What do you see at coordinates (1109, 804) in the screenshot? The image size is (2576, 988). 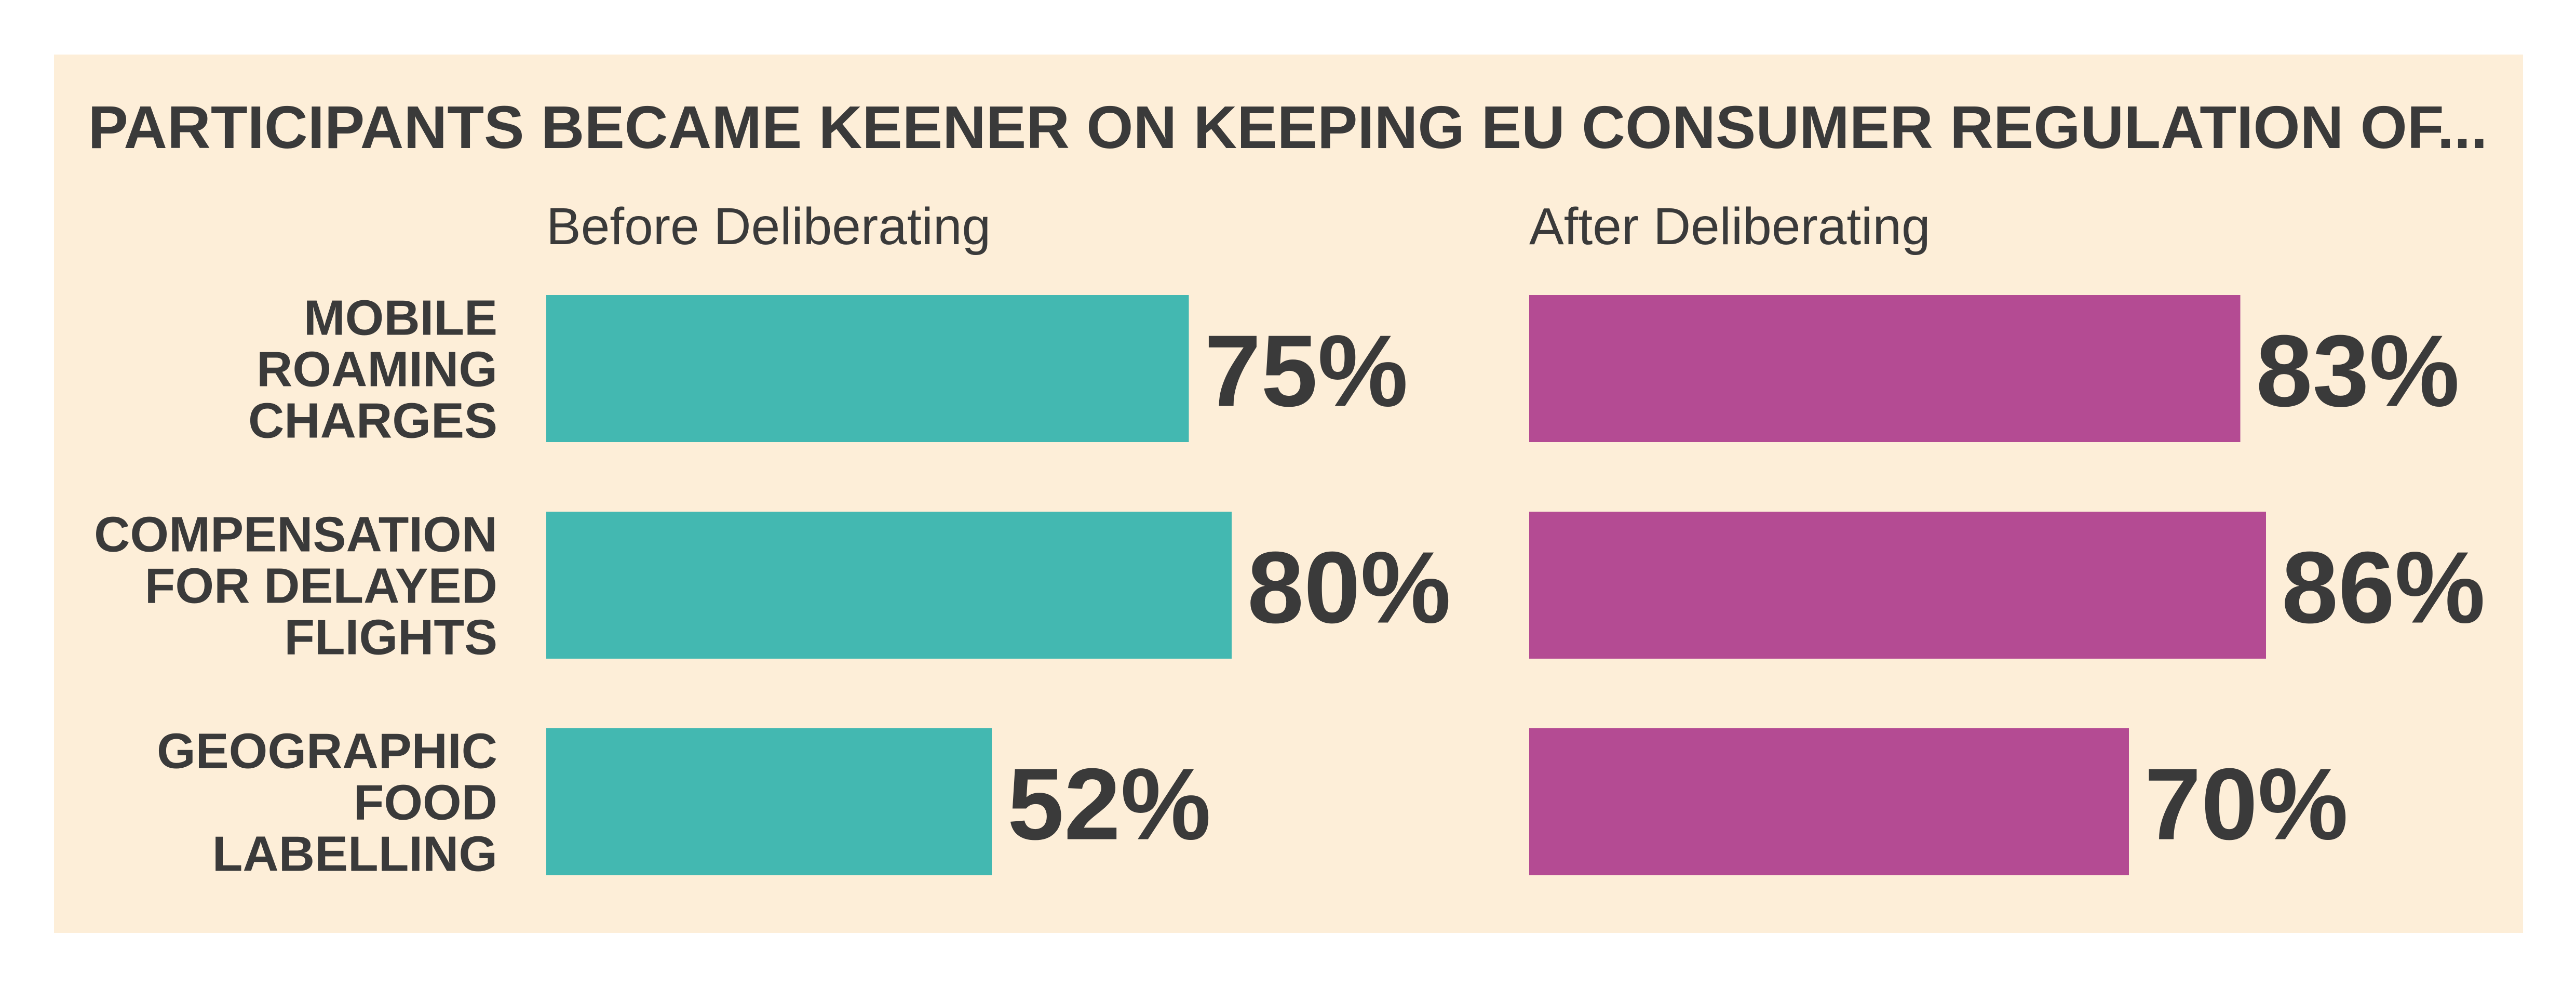 I see `value-label-0-2: 52%` at bounding box center [1109, 804].